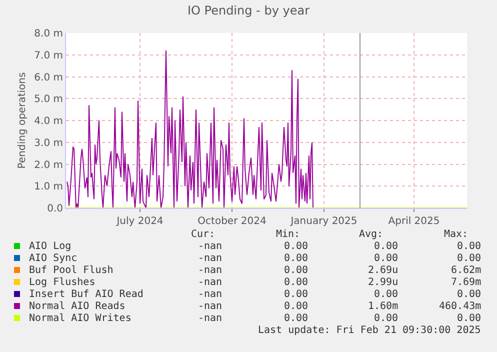 This screenshot has width=497, height=352. Describe the element at coordinates (460, 306) in the screenshot. I see `text: 460.43m` at that location.